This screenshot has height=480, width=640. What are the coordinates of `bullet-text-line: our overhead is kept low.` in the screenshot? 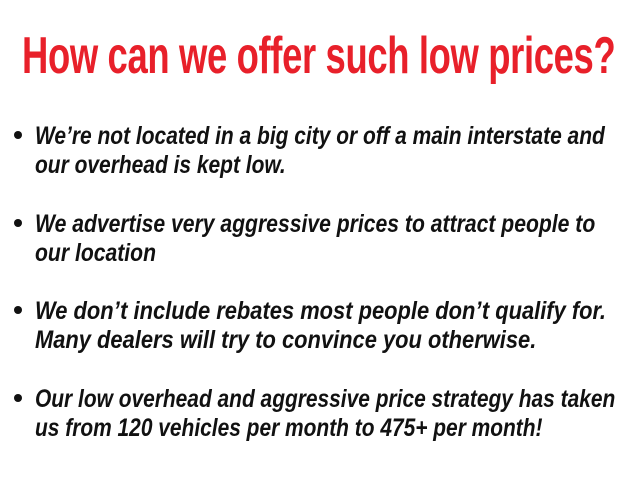 It's located at (160, 165).